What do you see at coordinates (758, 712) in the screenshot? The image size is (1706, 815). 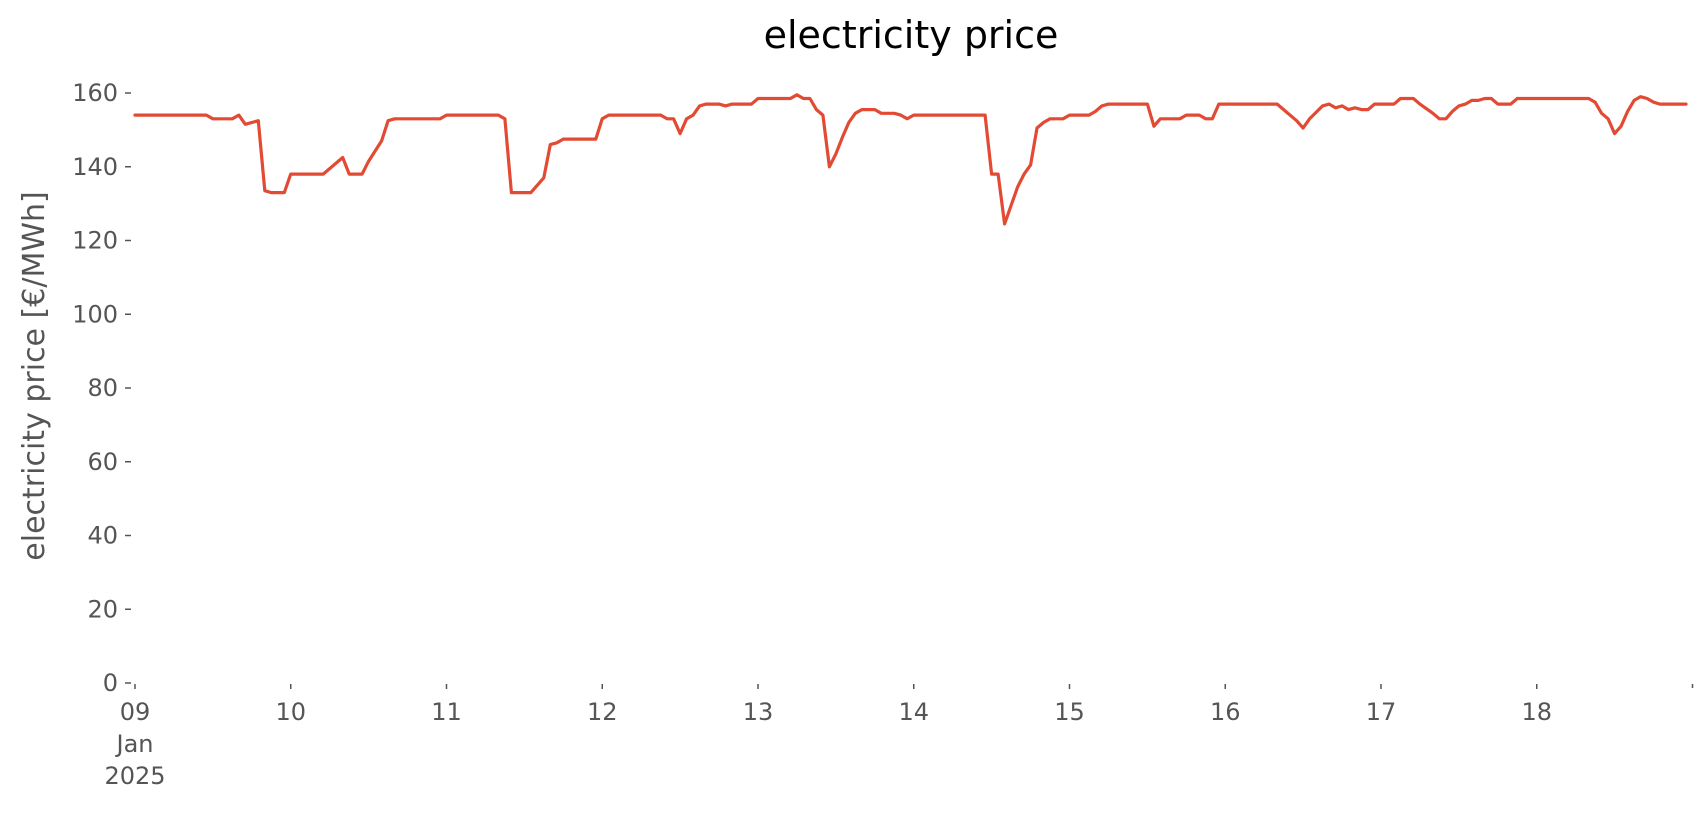 I see `x-tick-label: 13` at bounding box center [758, 712].